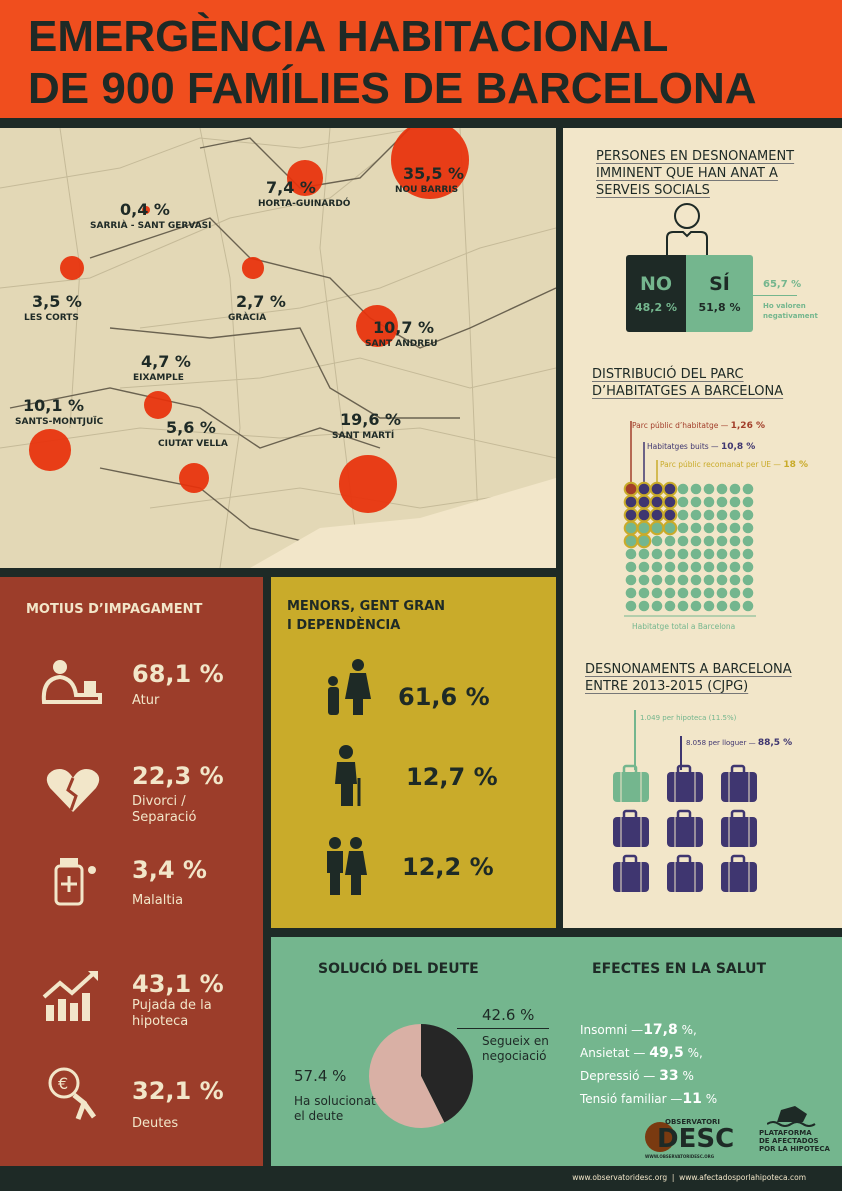 This screenshot has height=1191, width=842. What do you see at coordinates (721, 743) in the screenshot?
I see `lloguer-label: 8.058 per lloguer —` at bounding box center [721, 743].